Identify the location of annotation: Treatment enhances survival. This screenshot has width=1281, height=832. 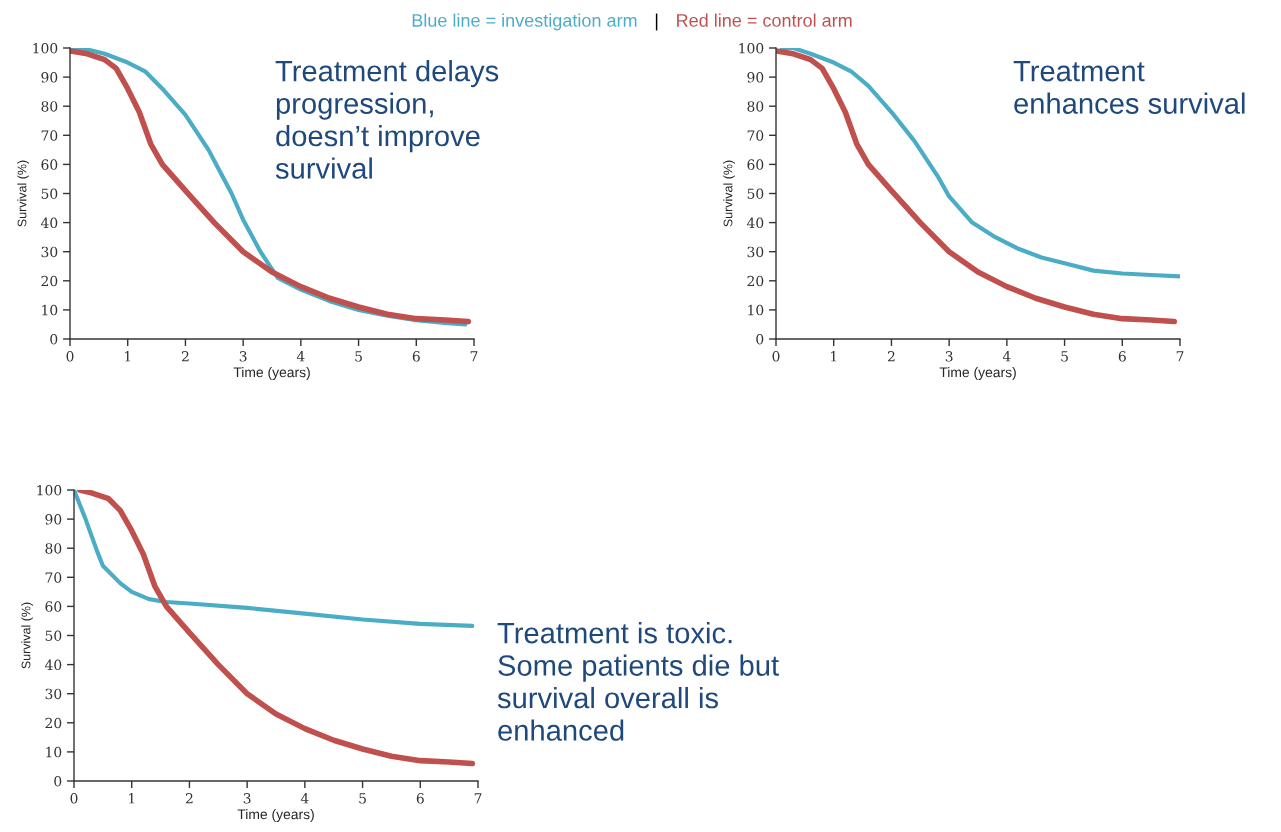
(1129, 87).